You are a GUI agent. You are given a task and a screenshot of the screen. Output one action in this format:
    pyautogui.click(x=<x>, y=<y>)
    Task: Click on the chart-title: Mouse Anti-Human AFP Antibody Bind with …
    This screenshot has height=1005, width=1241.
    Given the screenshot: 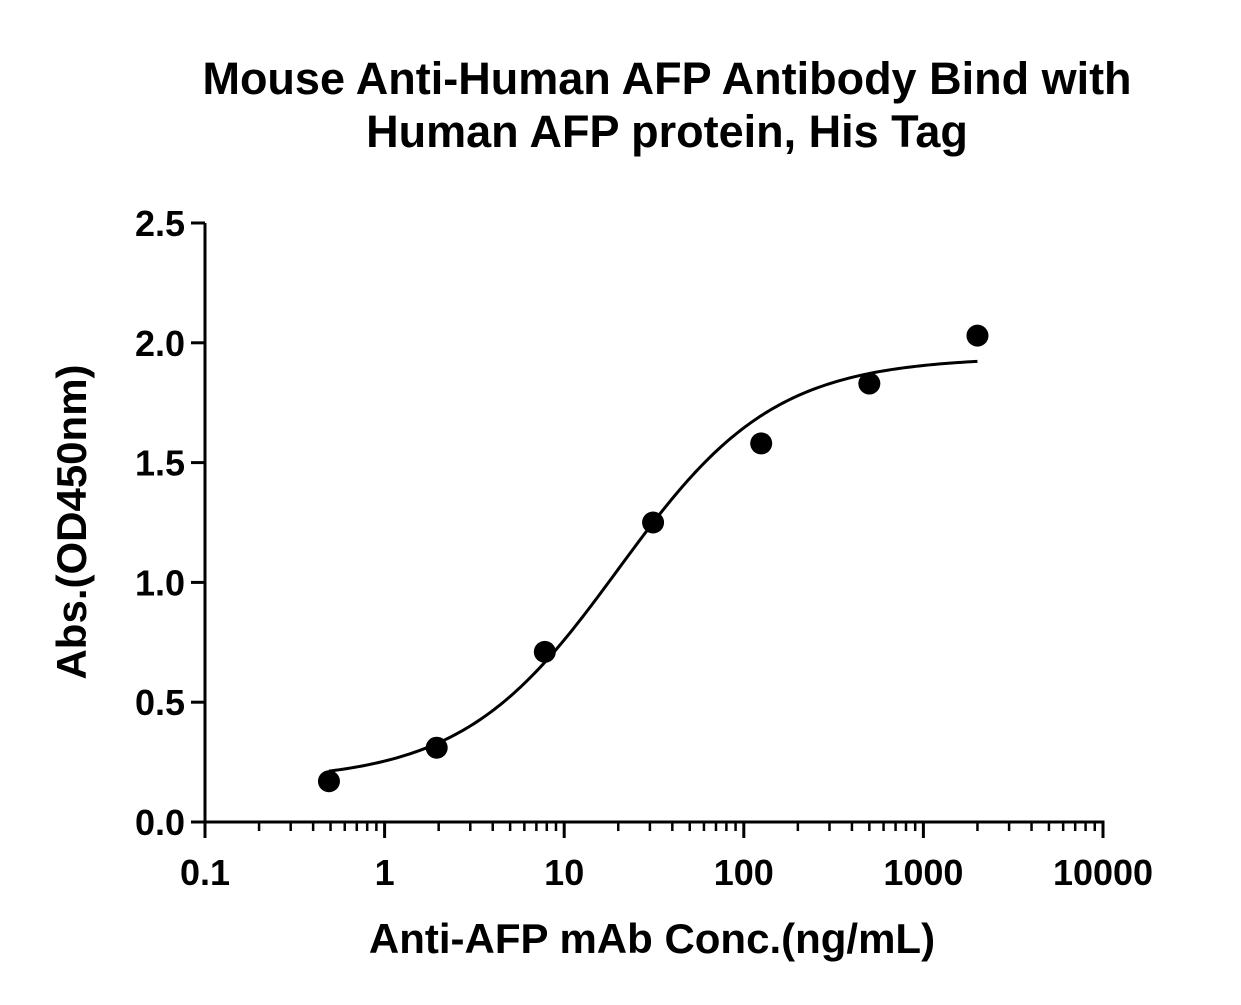 What is the action you would take?
    pyautogui.click(x=620, y=105)
    